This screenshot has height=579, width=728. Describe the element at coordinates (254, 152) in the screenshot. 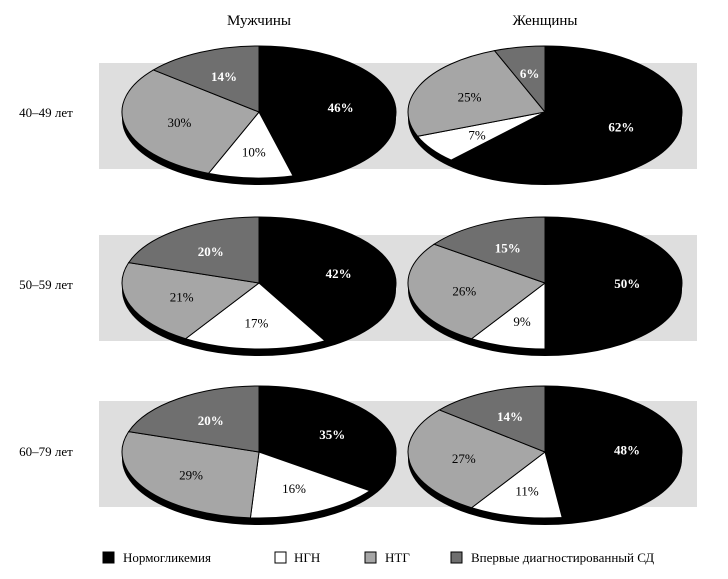

I see `slice-label-ngn: 10%` at that location.